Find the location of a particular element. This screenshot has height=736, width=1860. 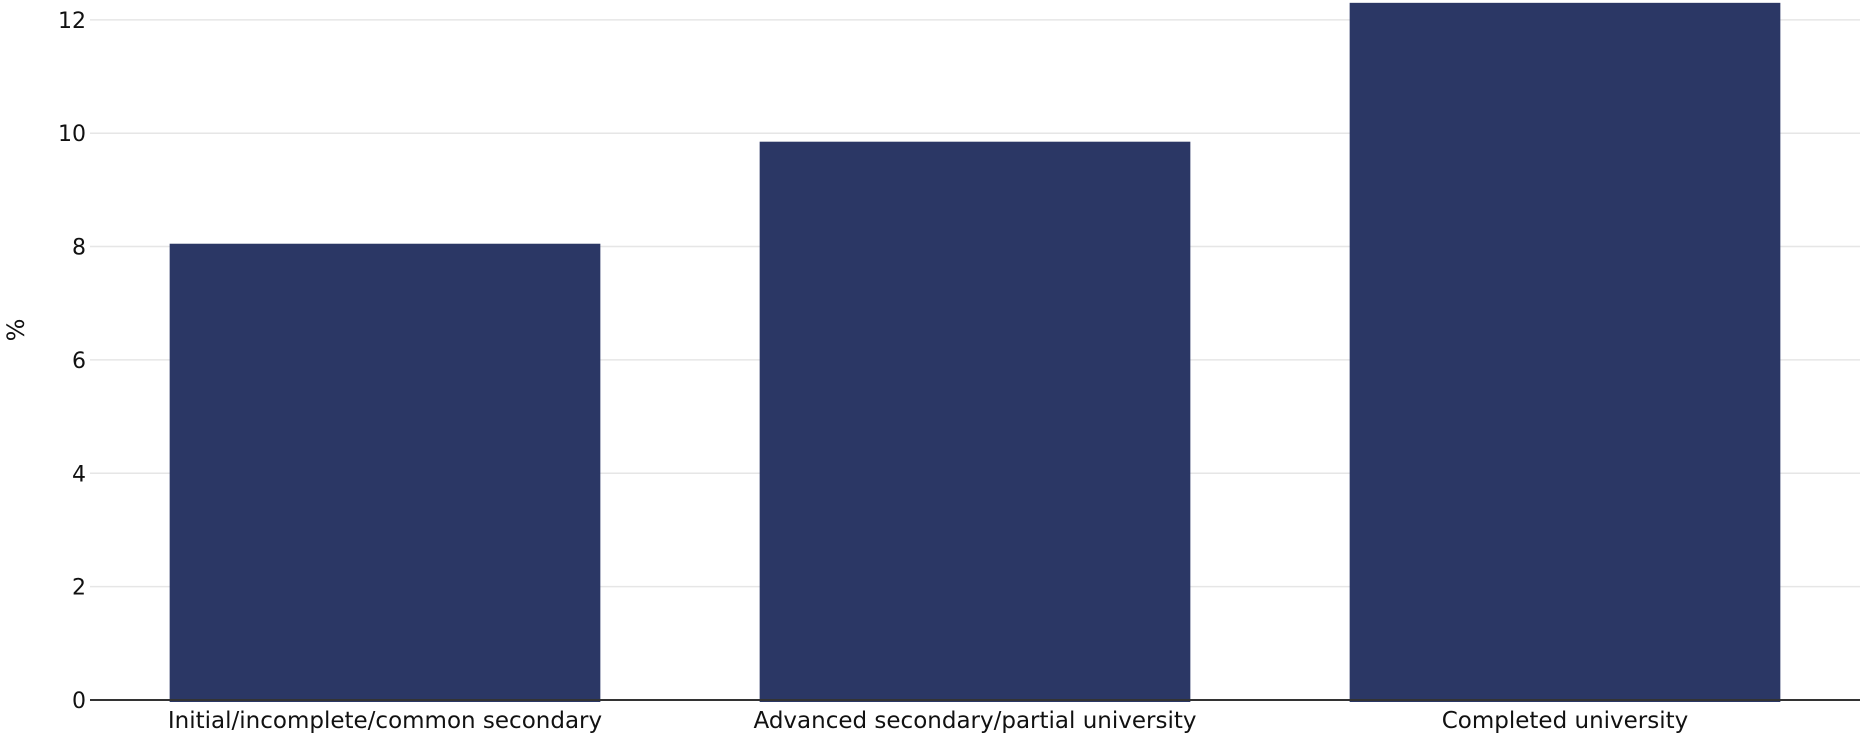

y-tick-label: 2 is located at coordinates (79, 588).